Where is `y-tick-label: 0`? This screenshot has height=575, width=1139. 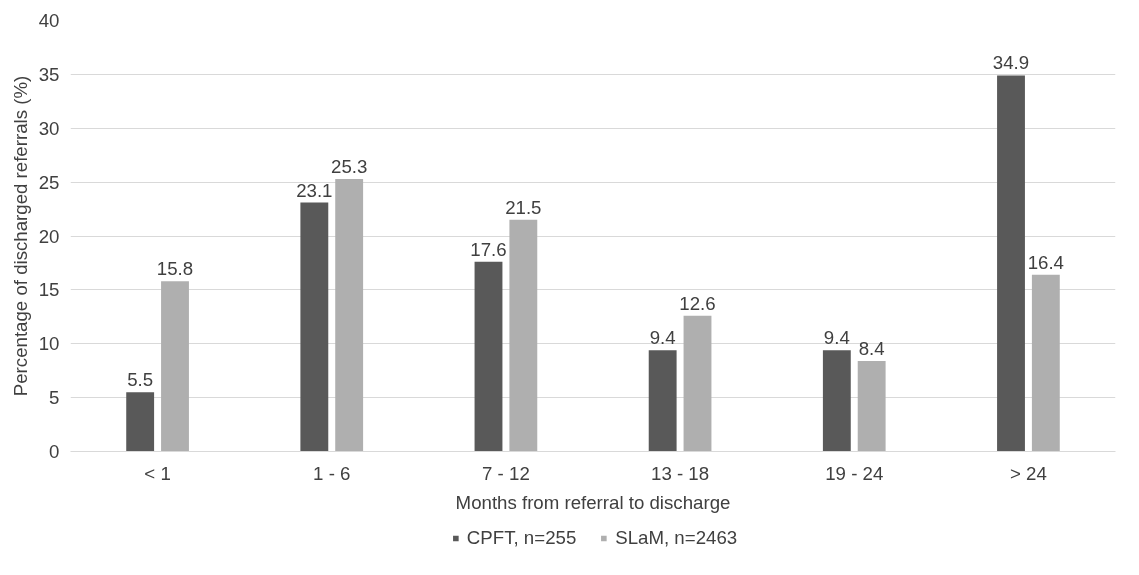 y-tick-label: 0 is located at coordinates (54, 451).